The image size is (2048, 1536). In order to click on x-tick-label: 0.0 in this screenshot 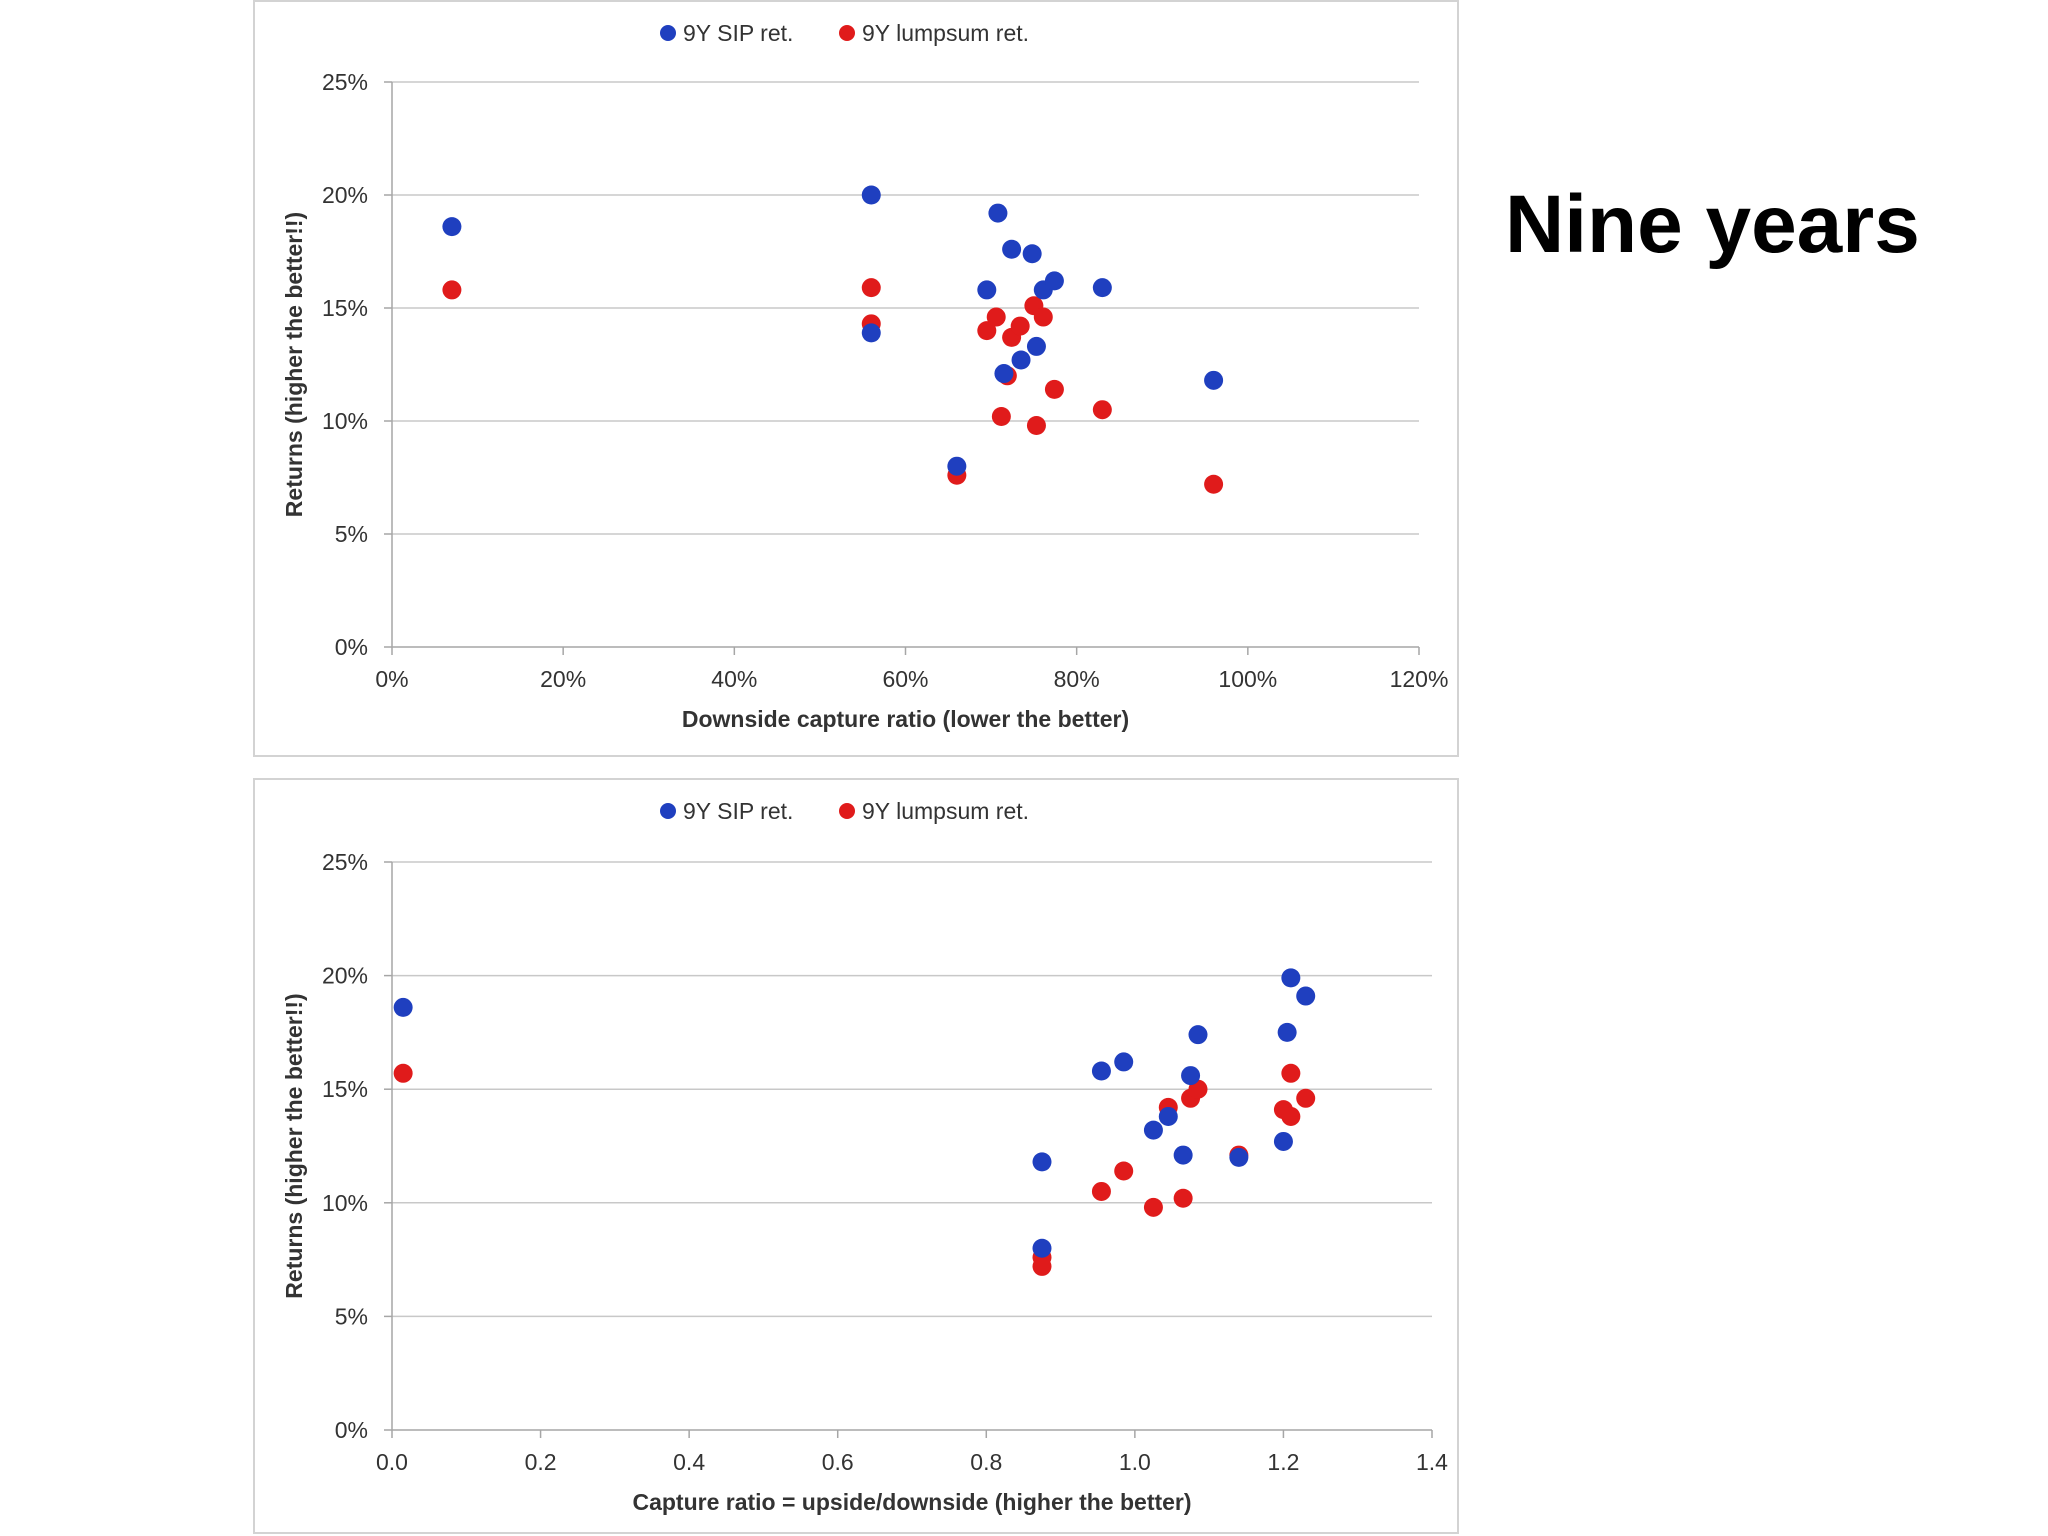, I will do `click(392, 1462)`.